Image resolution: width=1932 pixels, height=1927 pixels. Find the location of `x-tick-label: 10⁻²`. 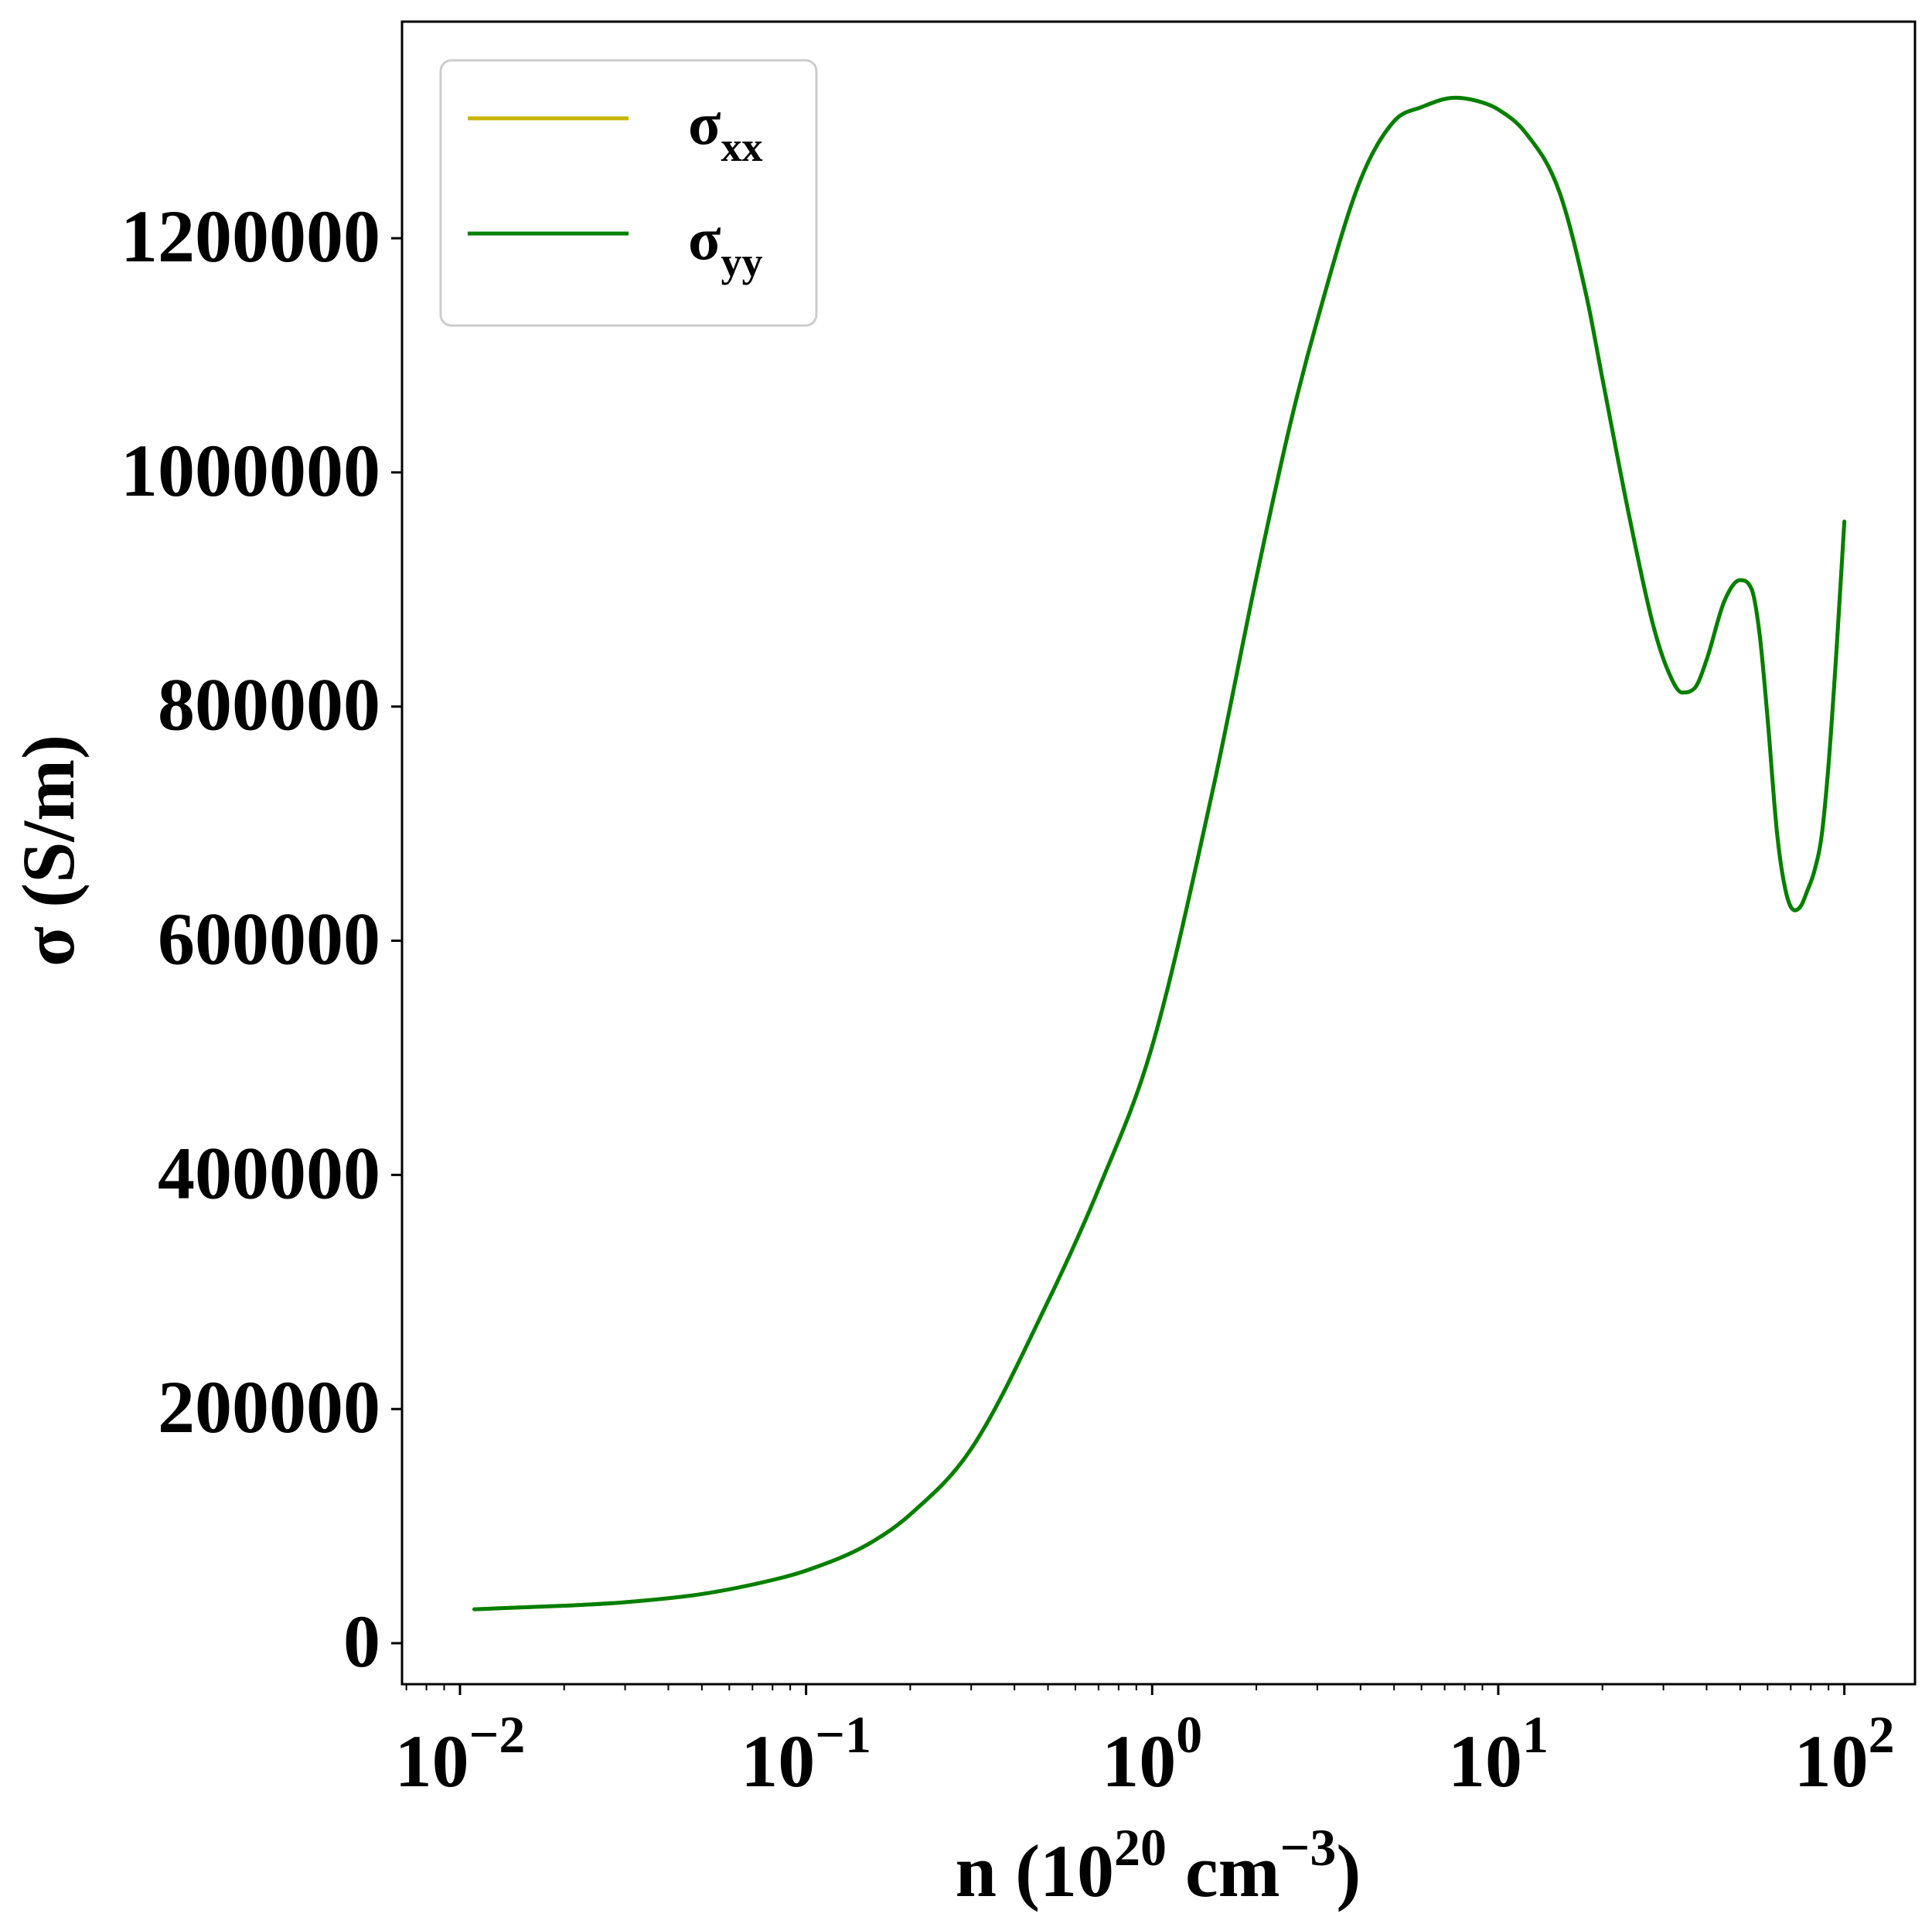

x-tick-label: 10⁻² is located at coordinates (460, 1754).